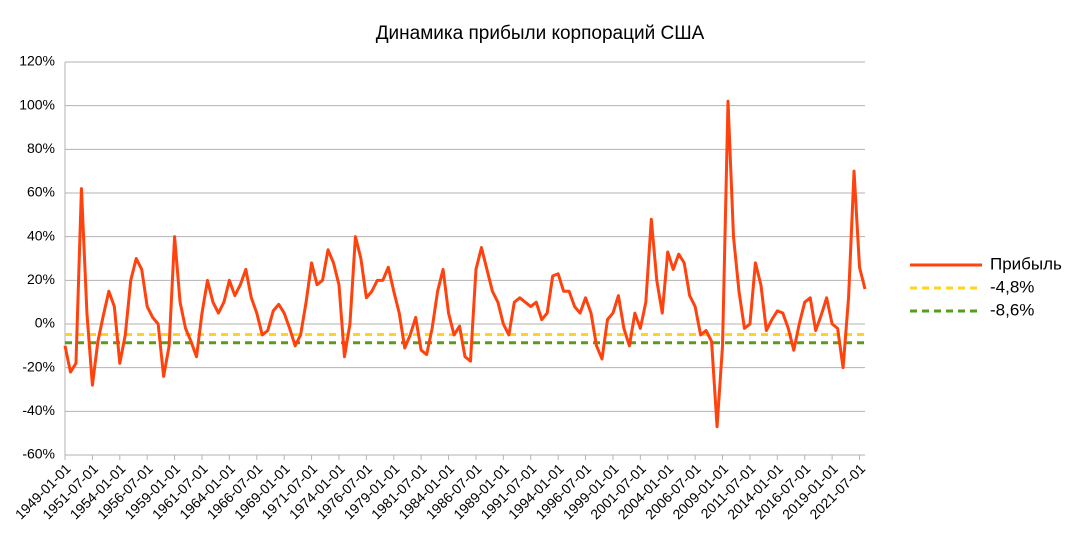 The width and height of the screenshot is (1081, 545). What do you see at coordinates (45, 323) in the screenshot?
I see `y-tick-label: 0%` at bounding box center [45, 323].